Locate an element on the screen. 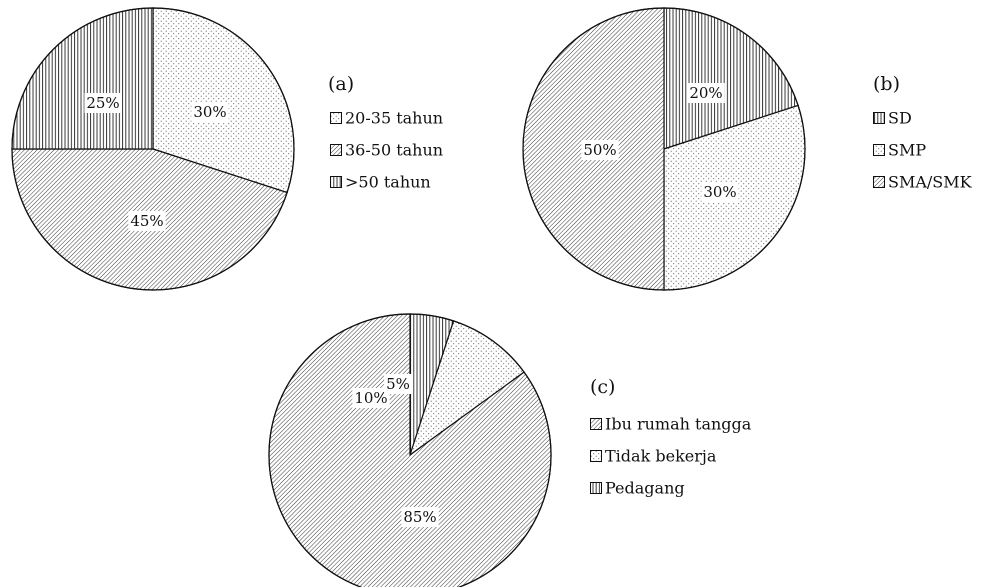 The height and width of the screenshot is (587, 983). slice-value-label: 5% is located at coordinates (398, 384).